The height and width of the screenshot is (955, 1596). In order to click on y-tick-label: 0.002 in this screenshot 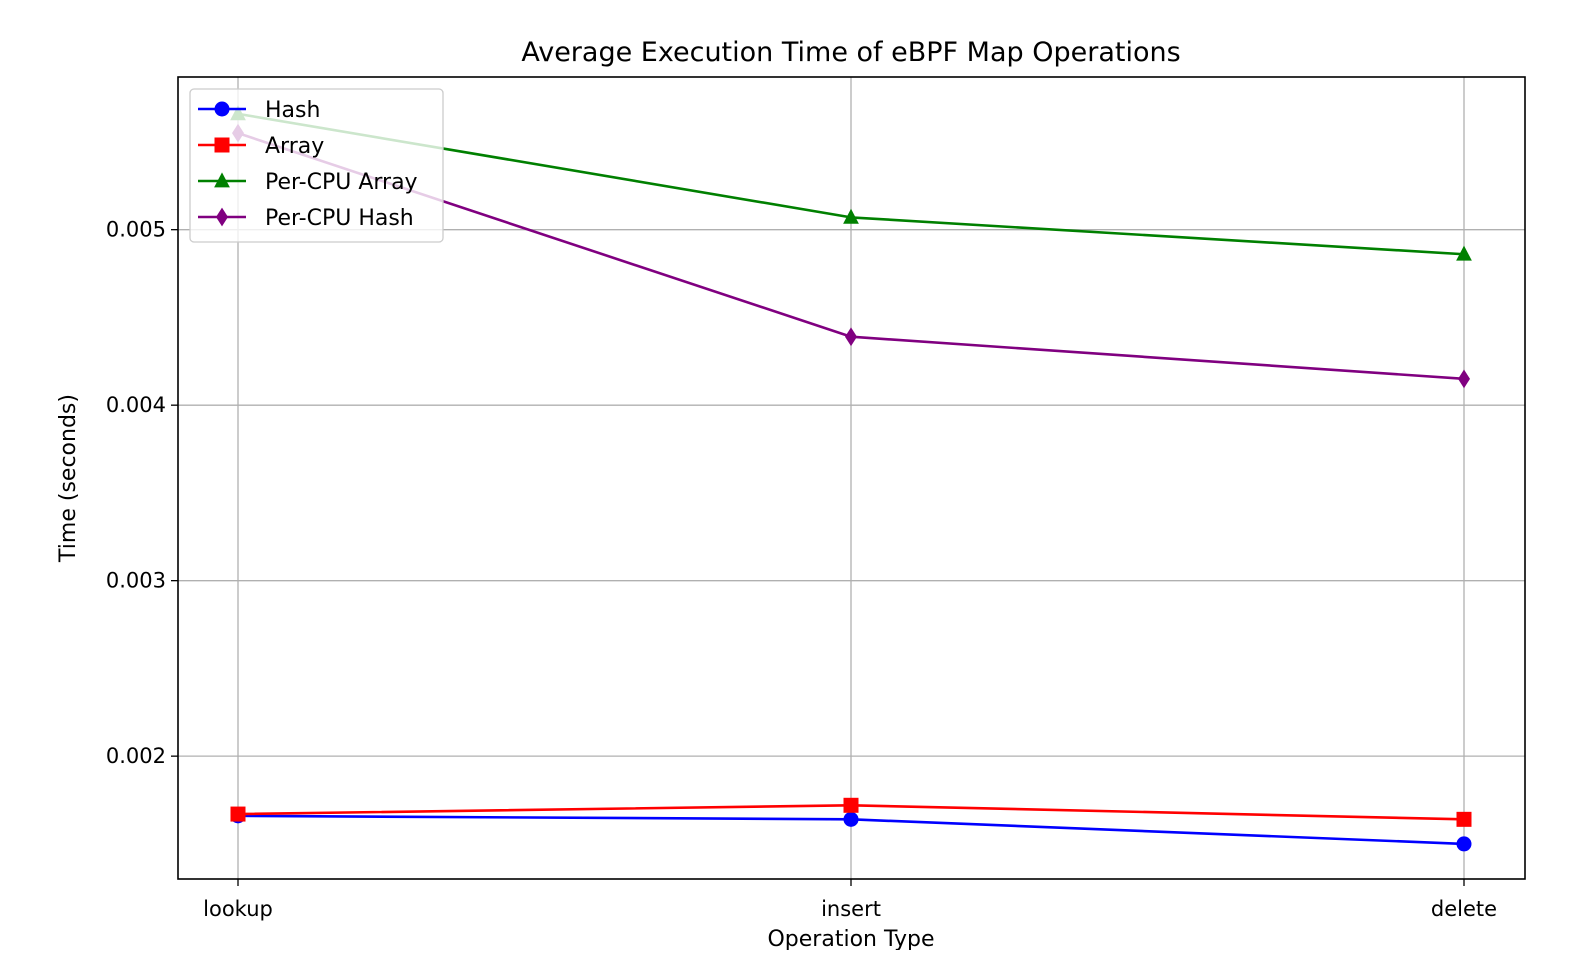, I will do `click(136, 756)`.